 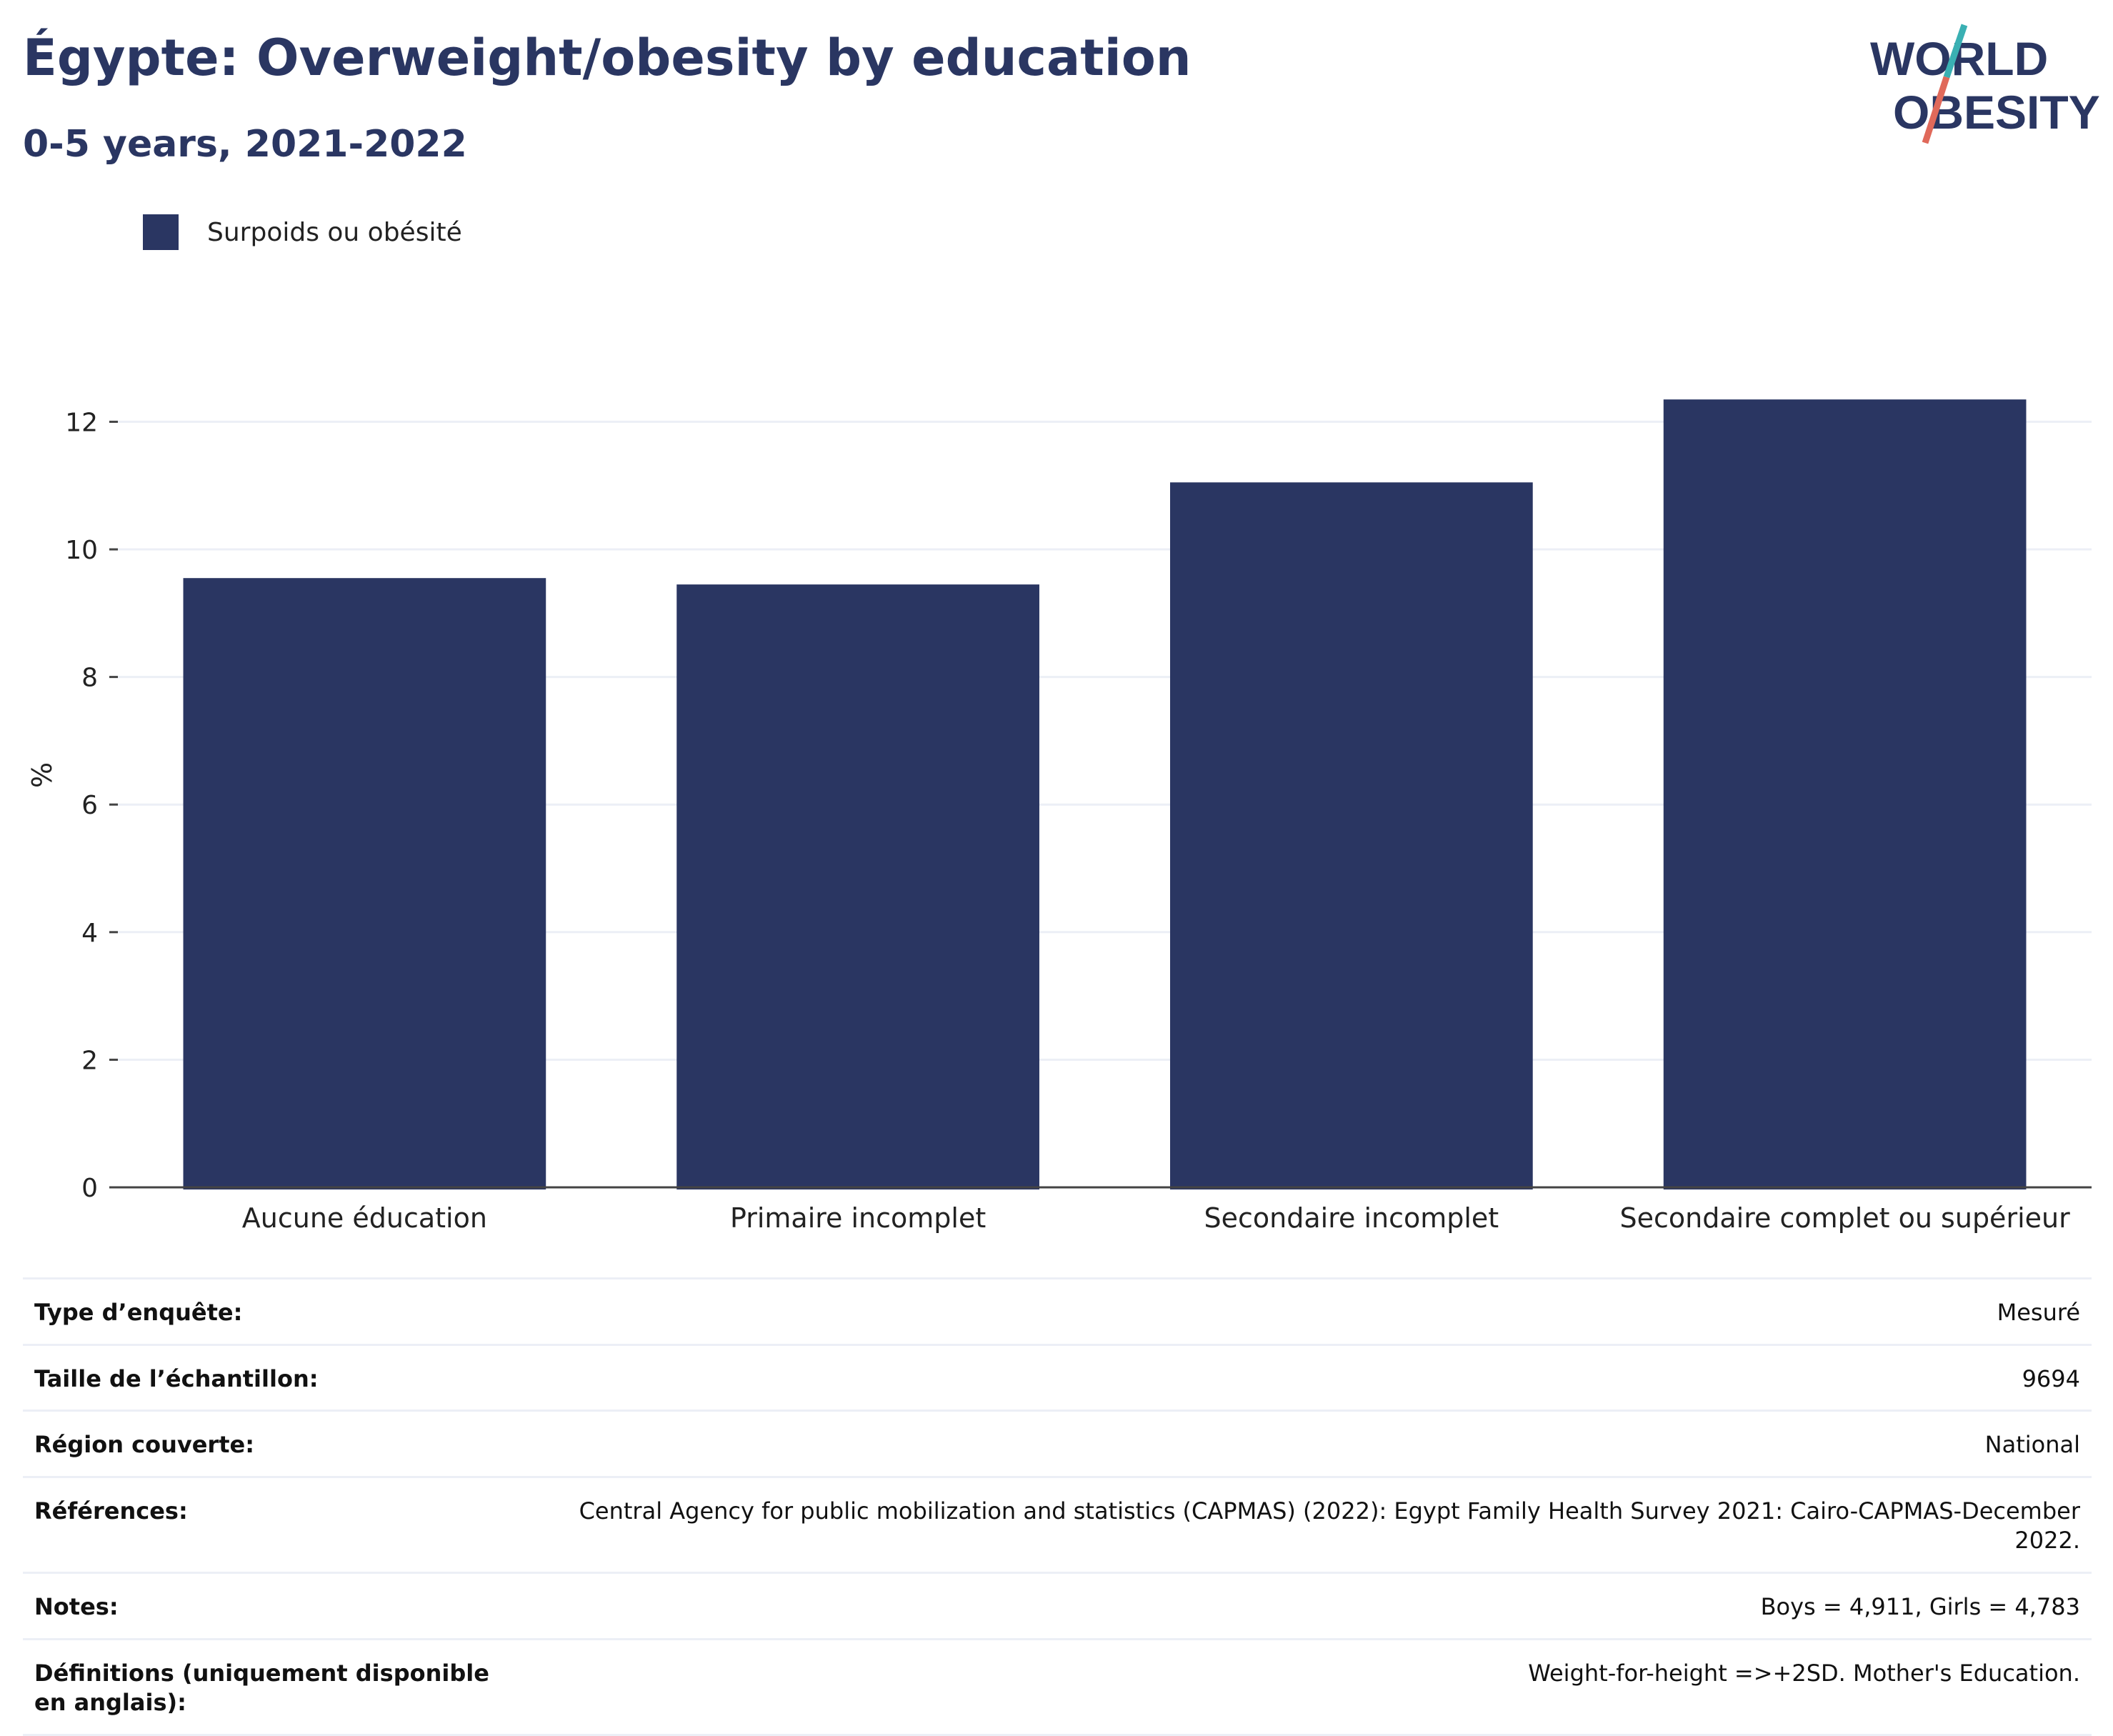 I want to click on info-value: 9694, so click(x=1304, y=1377).